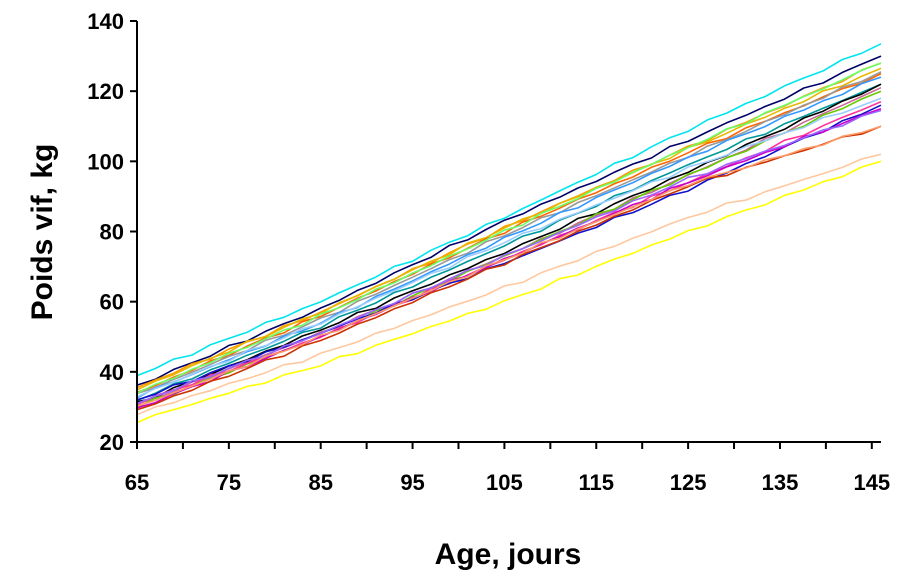 The height and width of the screenshot is (576, 920). Describe the element at coordinates (597, 482) in the screenshot. I see `x-tick-label: 115` at that location.